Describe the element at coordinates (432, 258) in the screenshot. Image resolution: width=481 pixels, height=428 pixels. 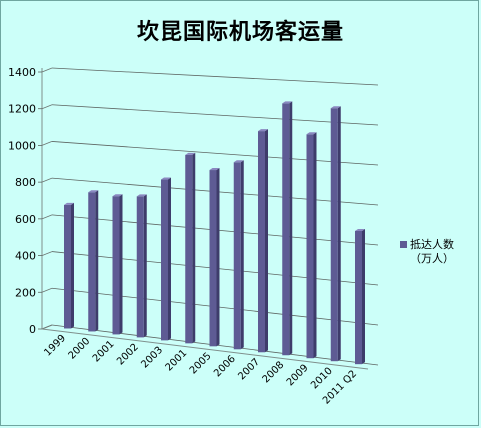
I see `legend-label-line2: （万人）` at that location.